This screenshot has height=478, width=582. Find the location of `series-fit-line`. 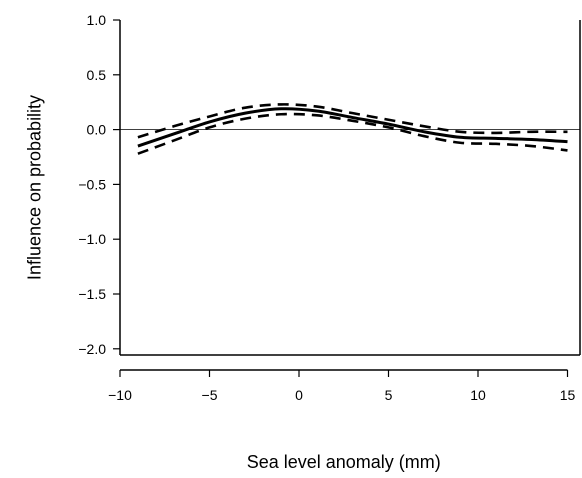

series-fit-line is located at coordinates (352, 127).